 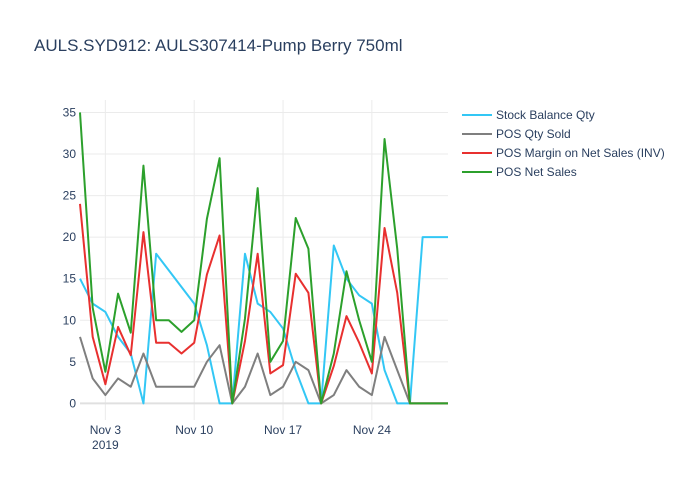 What do you see at coordinates (194, 430) in the screenshot?
I see `x-tick-label: Nov 10` at bounding box center [194, 430].